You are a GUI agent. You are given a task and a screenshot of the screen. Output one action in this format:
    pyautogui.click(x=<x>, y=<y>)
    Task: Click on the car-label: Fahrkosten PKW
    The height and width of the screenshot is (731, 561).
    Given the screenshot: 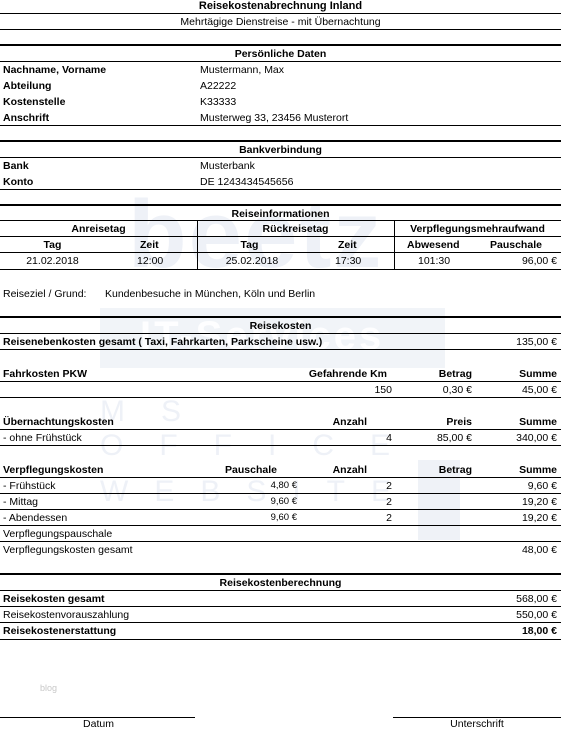 What is the action you would take?
    pyautogui.click(x=45, y=374)
    